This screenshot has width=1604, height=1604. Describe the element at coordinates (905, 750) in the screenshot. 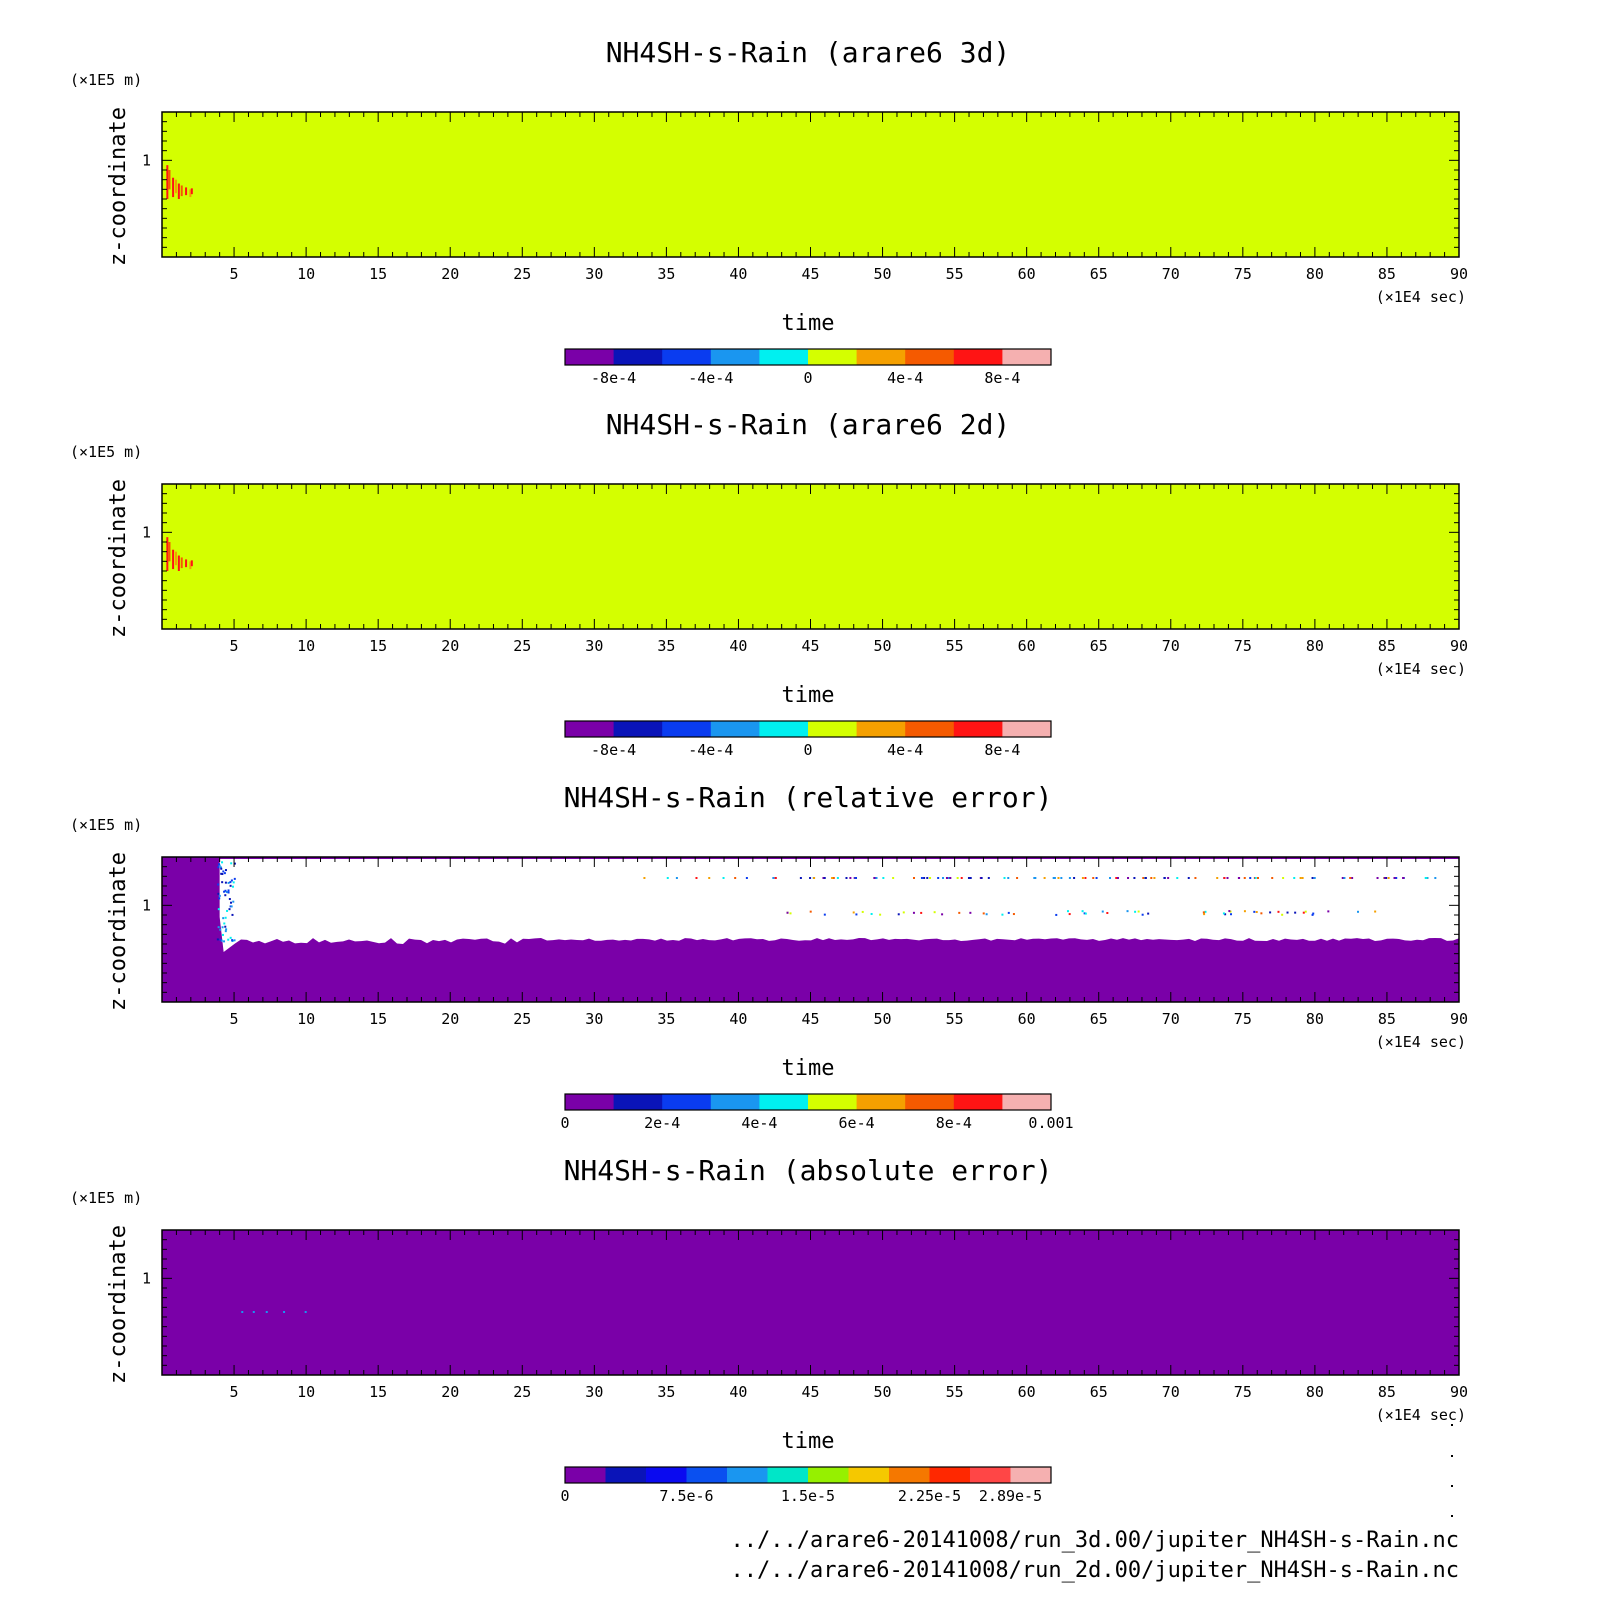

I see `colorbar-label: 4e-4` at that location.